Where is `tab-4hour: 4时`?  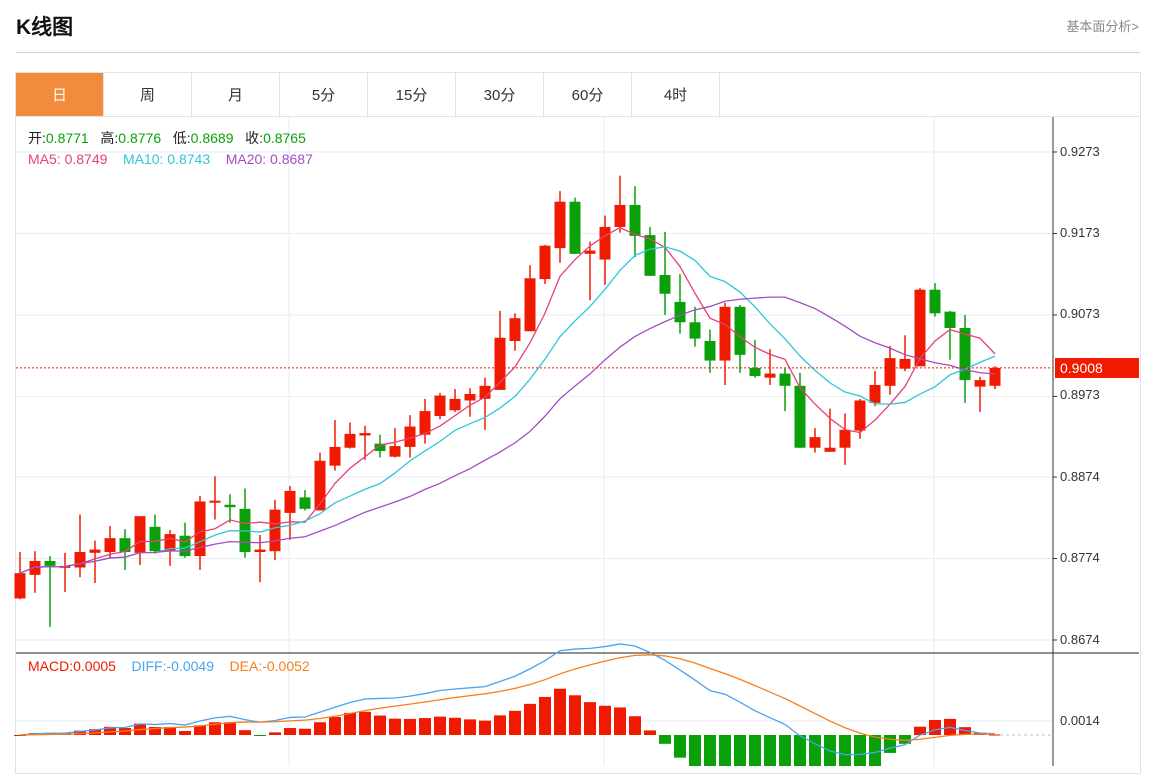
tab-4hour: 4时 is located at coordinates (676, 94).